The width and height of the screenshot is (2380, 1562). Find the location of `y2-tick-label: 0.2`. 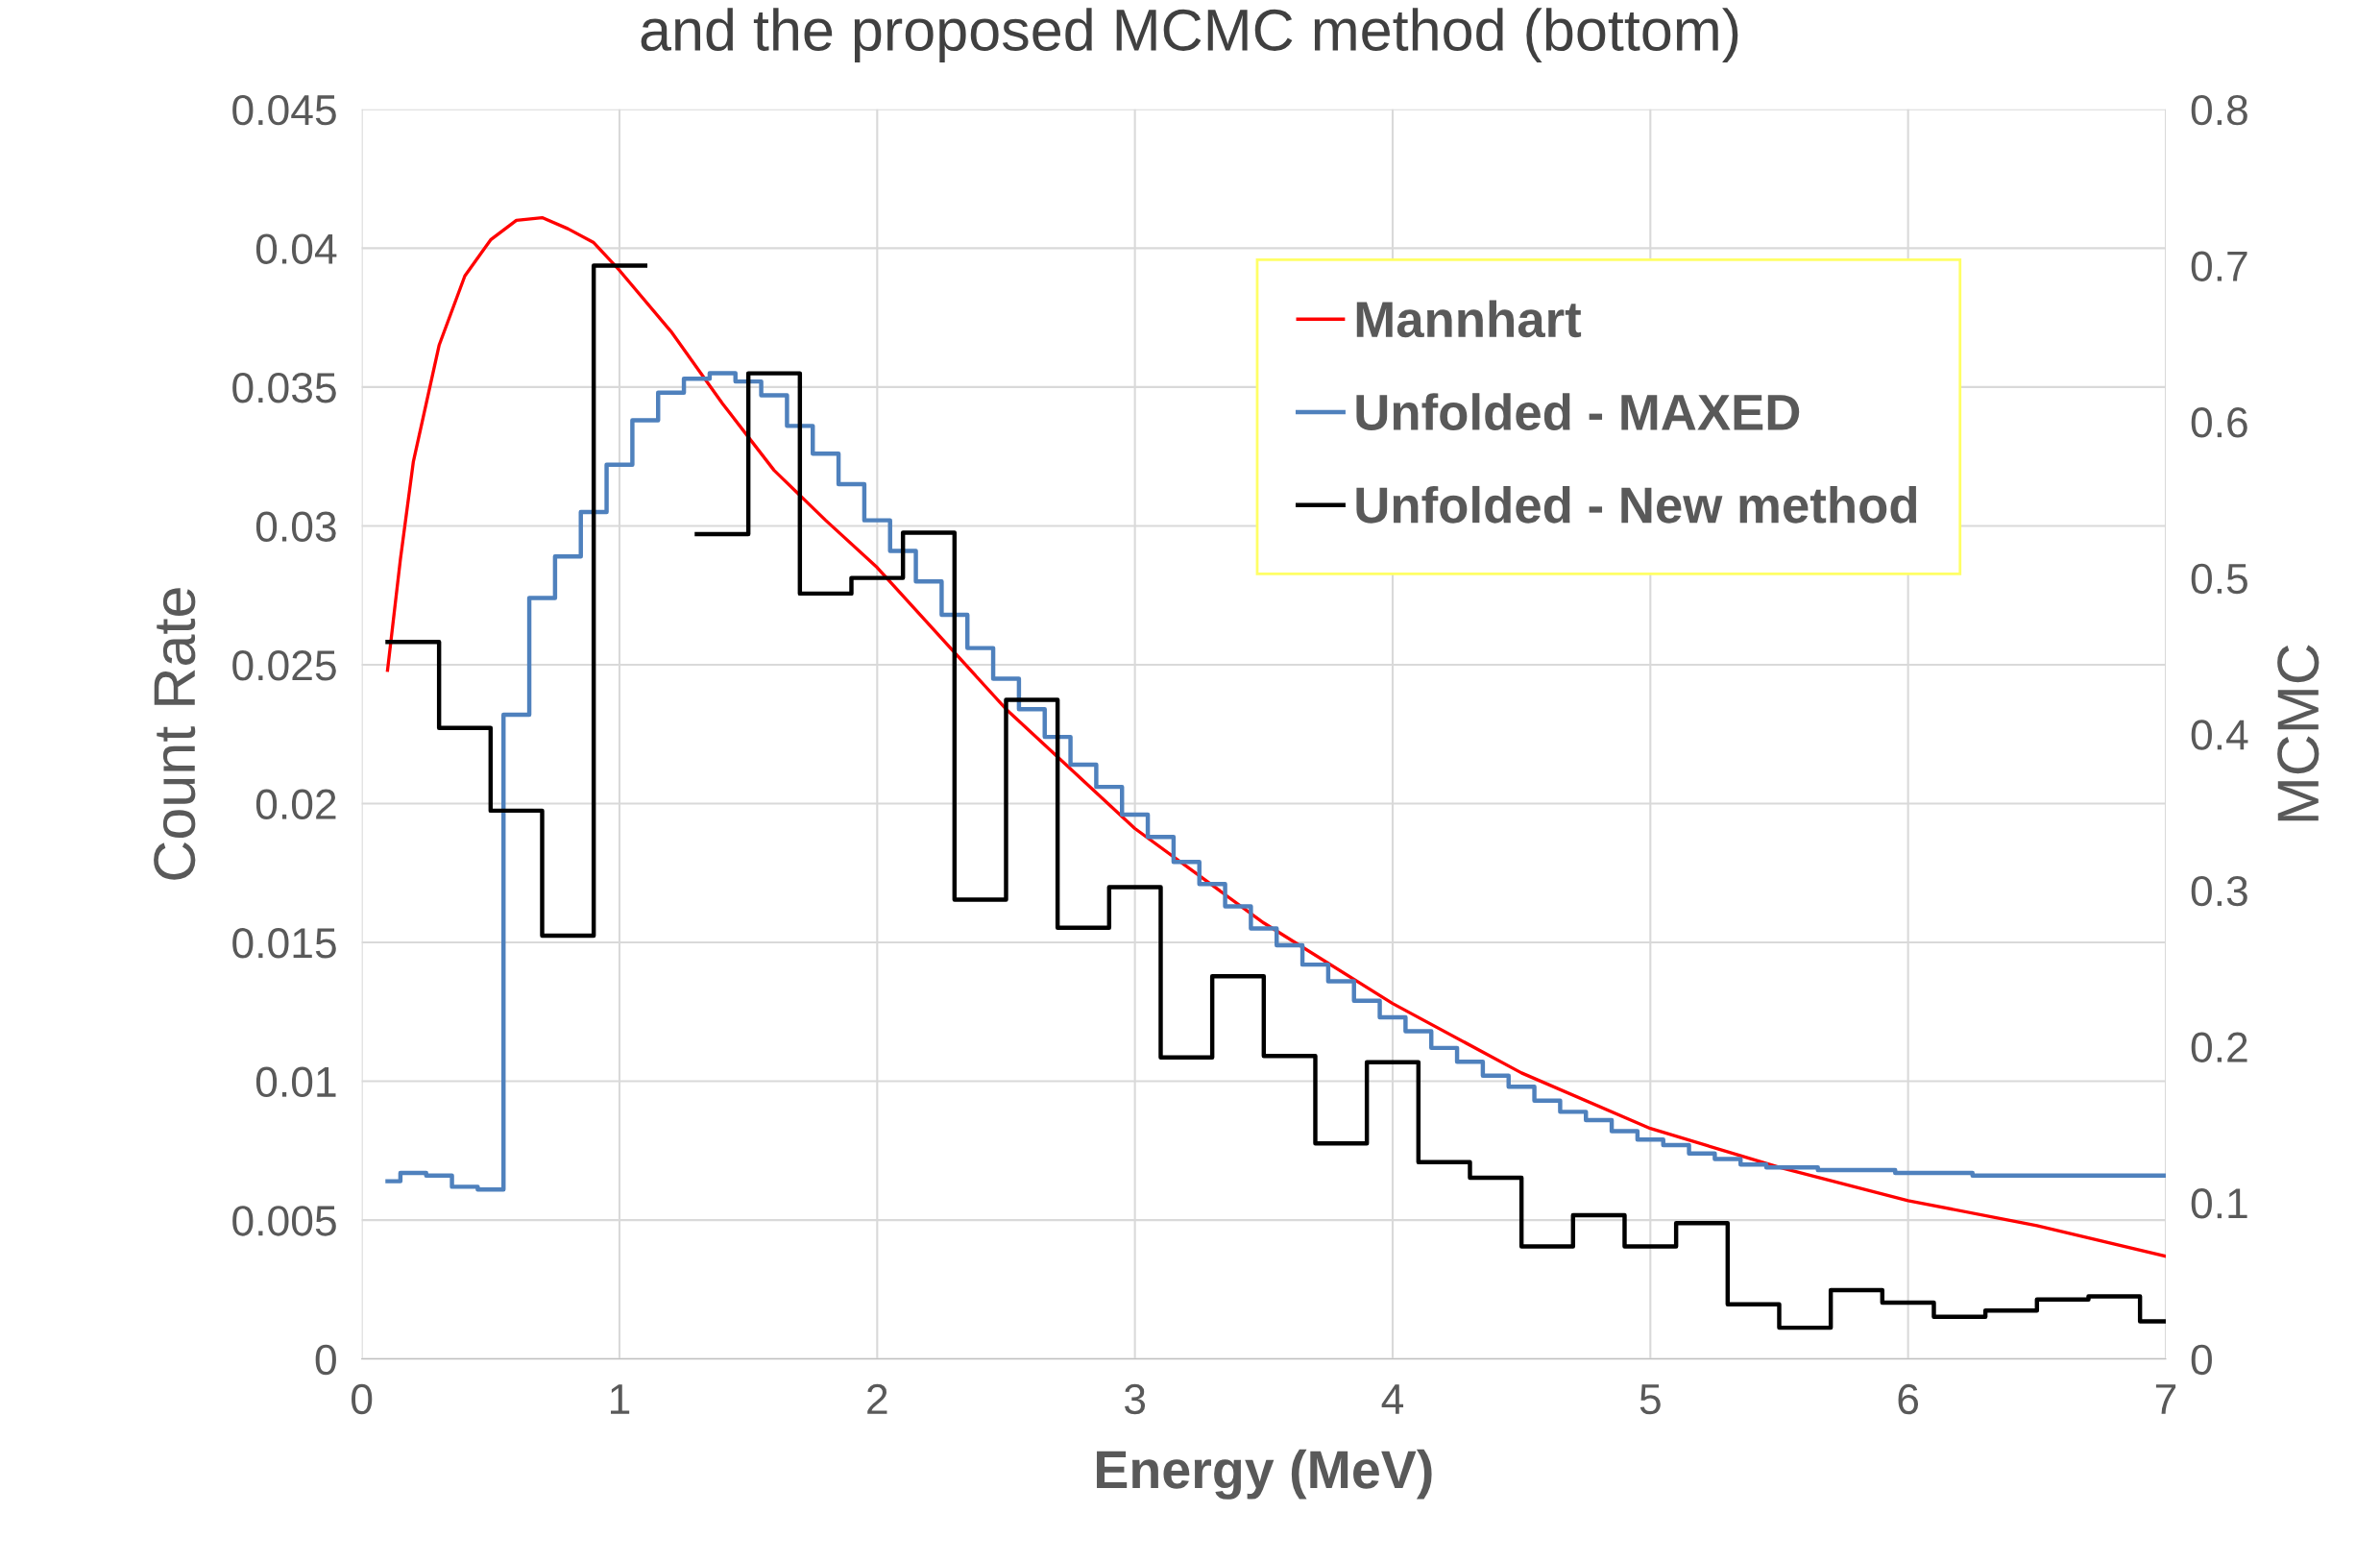

y2-tick-label: 0.2 is located at coordinates (2219, 1047).